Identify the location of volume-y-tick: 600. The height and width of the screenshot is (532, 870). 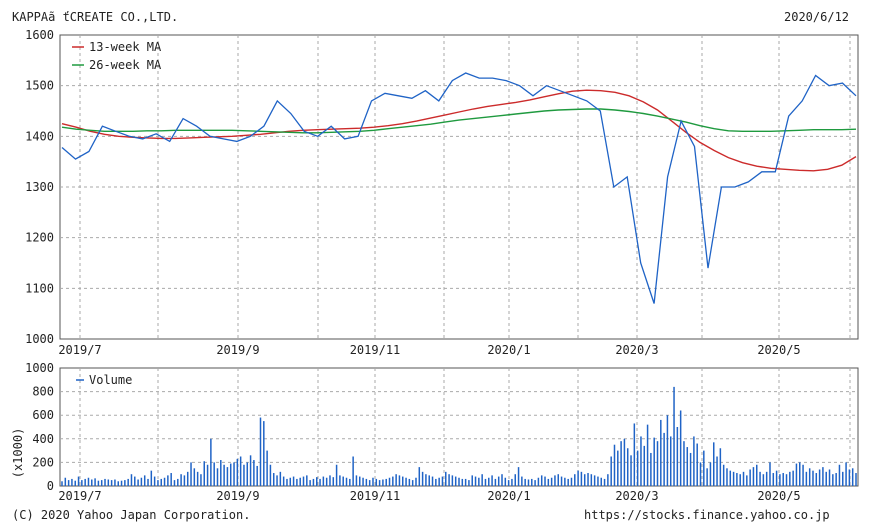
(43, 415).